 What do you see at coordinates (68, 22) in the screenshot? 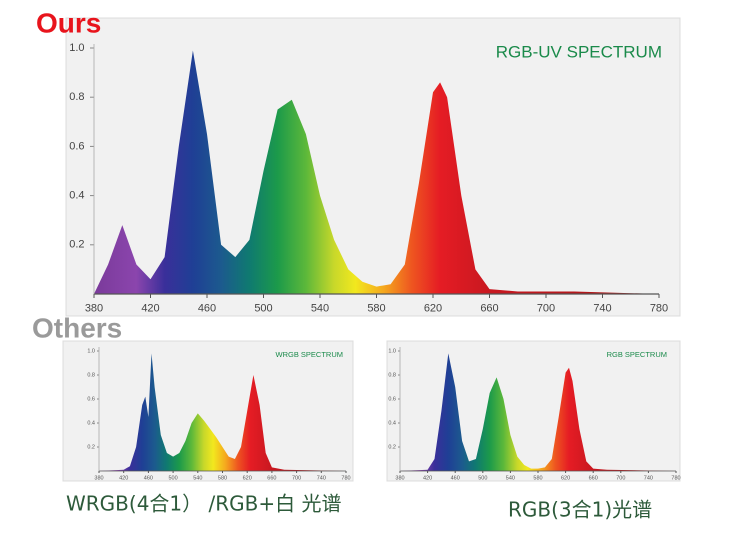
I see `label-ours: Ours` at bounding box center [68, 22].